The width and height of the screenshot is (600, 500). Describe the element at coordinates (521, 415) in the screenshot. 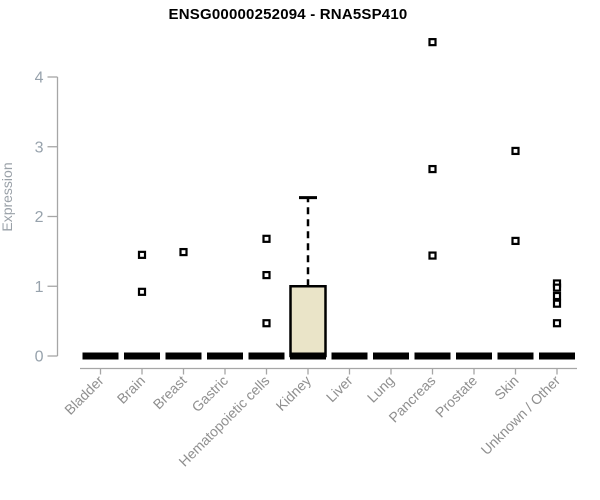

I see `x-category-label: Unknown / Other` at that location.